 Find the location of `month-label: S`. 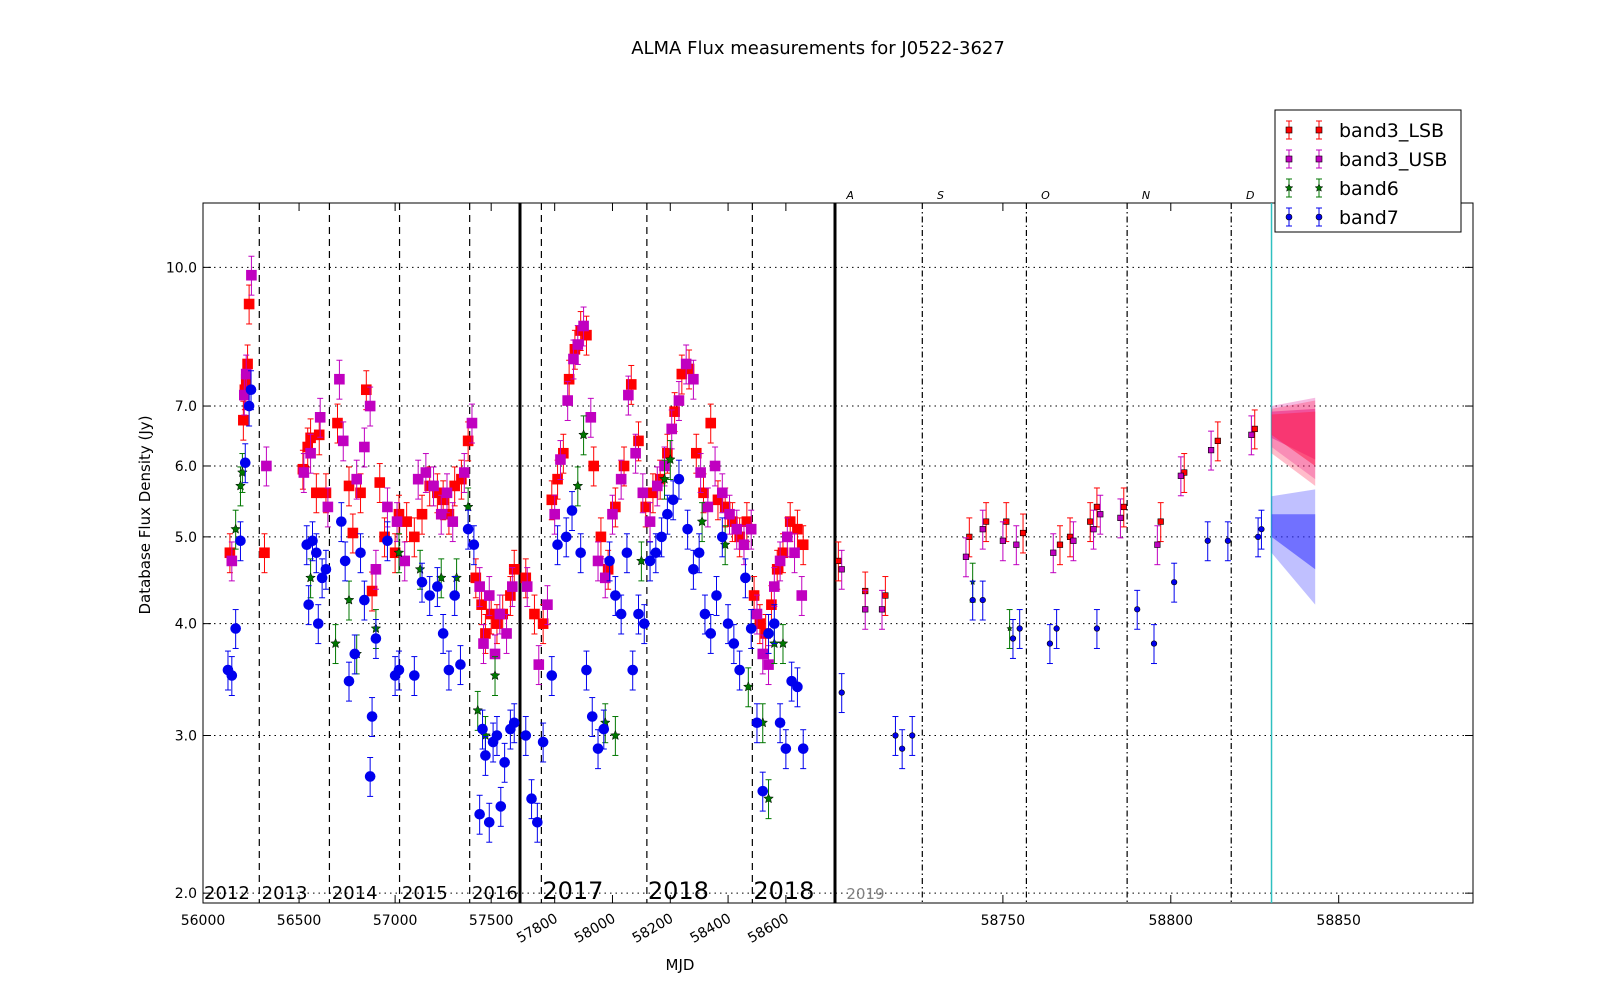

month-label: S is located at coordinates (940, 195).